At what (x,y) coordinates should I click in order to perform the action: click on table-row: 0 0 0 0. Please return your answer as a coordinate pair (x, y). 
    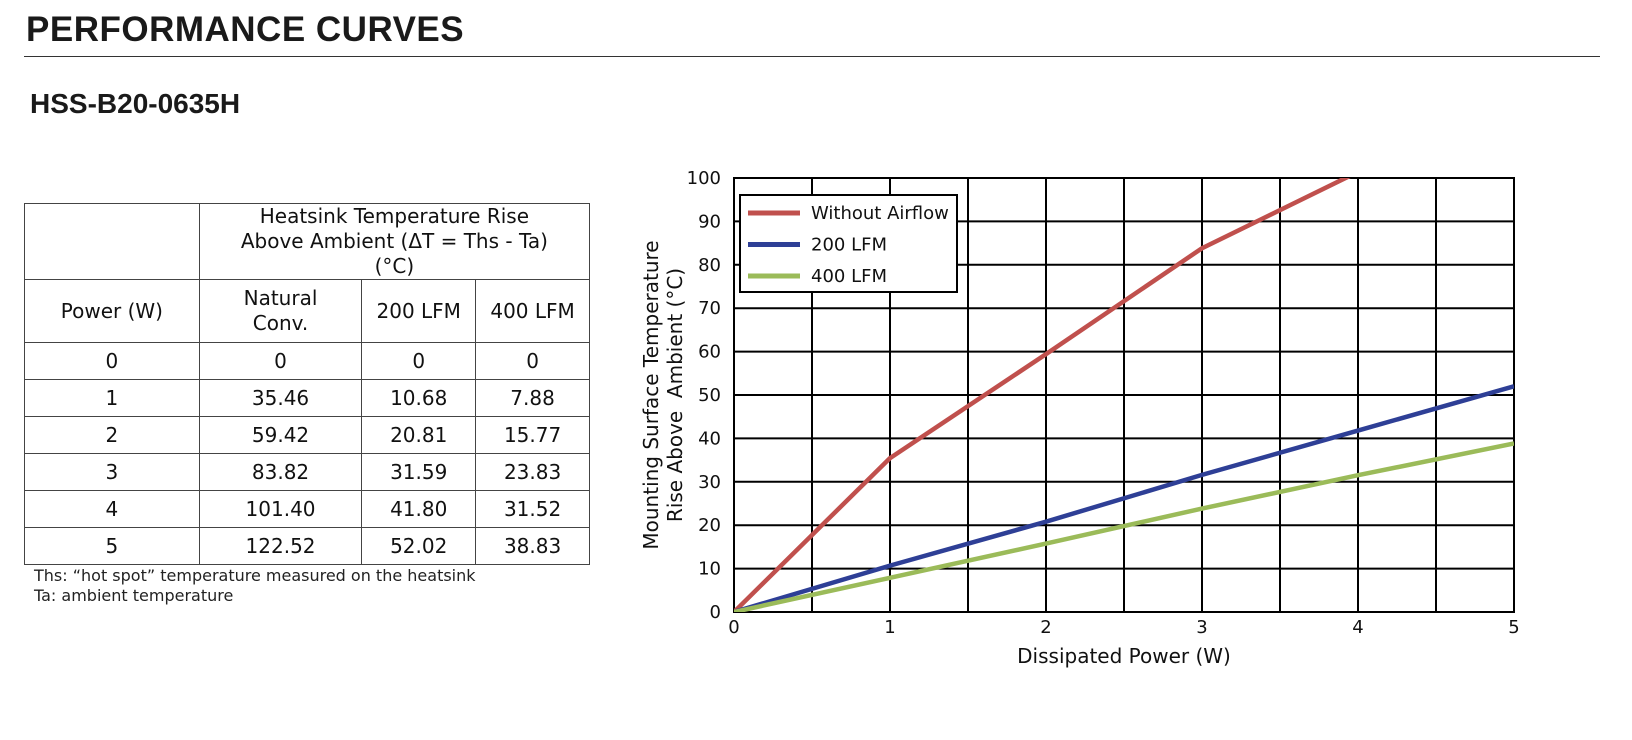
    Looking at the image, I should click on (307, 361).